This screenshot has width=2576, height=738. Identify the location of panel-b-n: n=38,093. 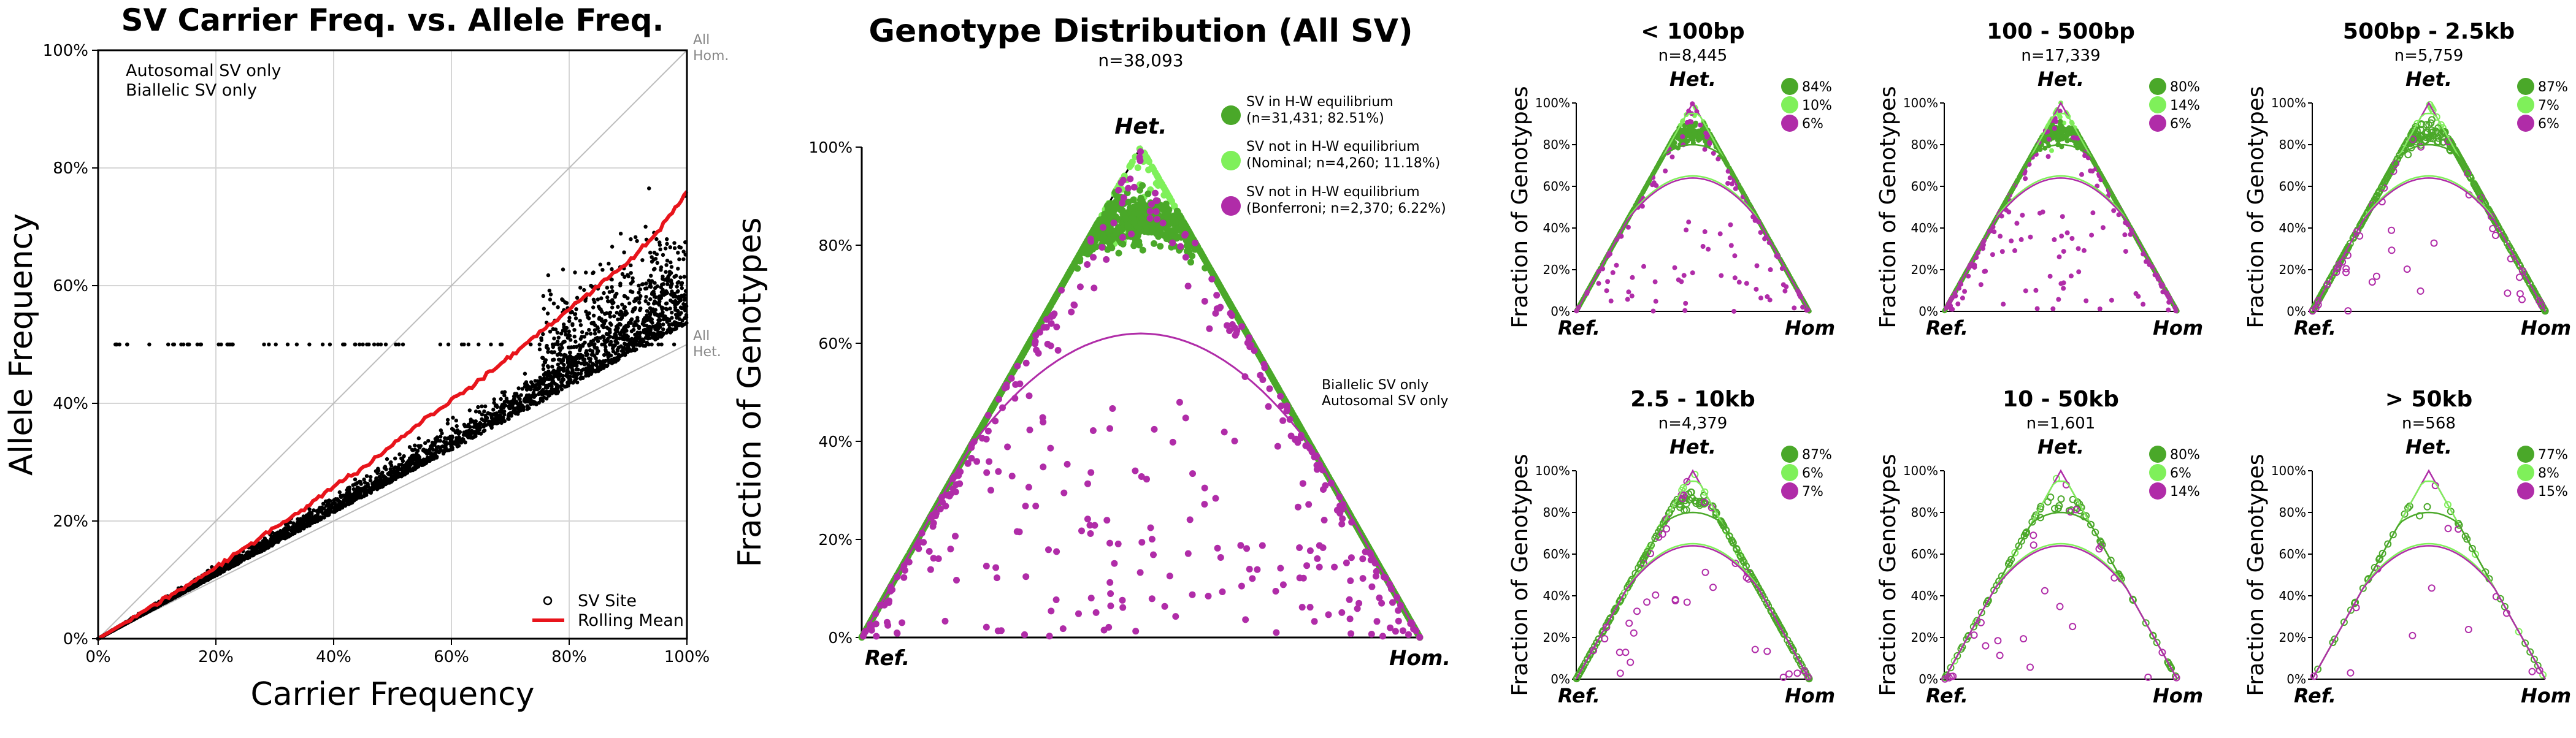
(1140, 60).